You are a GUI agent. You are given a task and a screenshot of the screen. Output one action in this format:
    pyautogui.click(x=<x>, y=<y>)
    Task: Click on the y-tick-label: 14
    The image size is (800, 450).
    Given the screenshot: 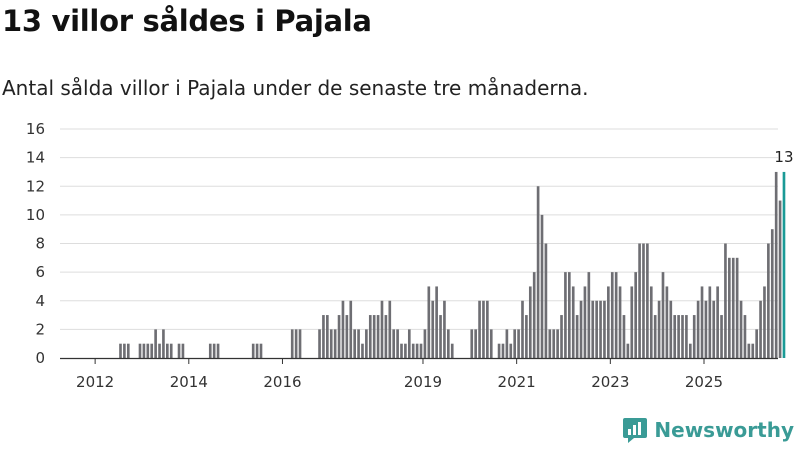 What is the action you would take?
    pyautogui.click(x=35, y=158)
    